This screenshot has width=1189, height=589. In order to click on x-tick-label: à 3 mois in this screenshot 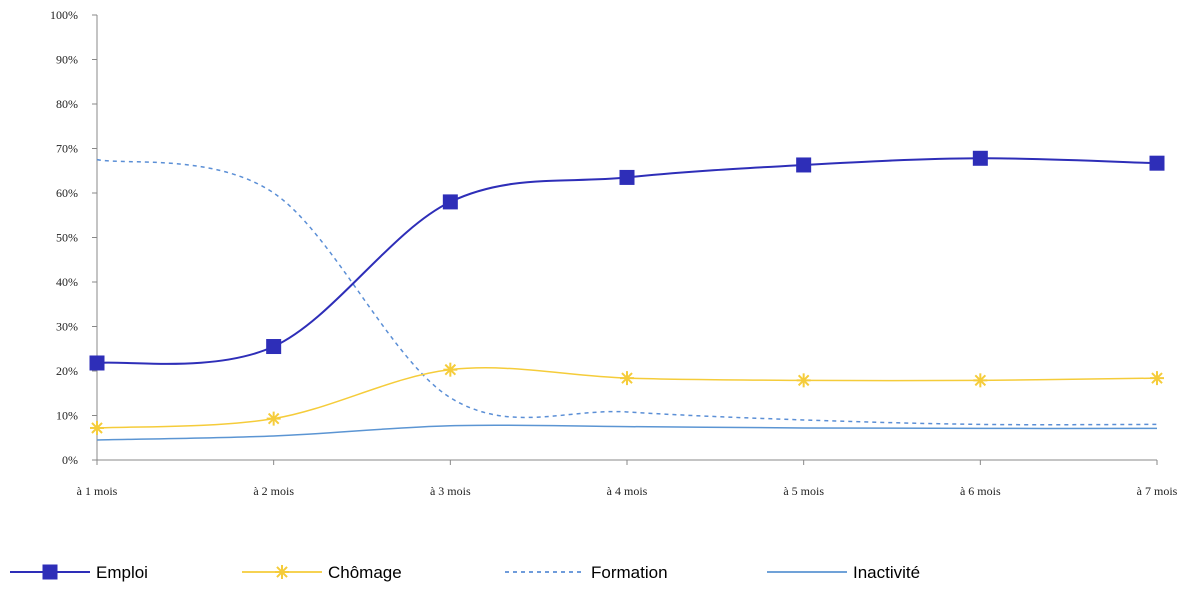, I will do `click(450, 491)`.